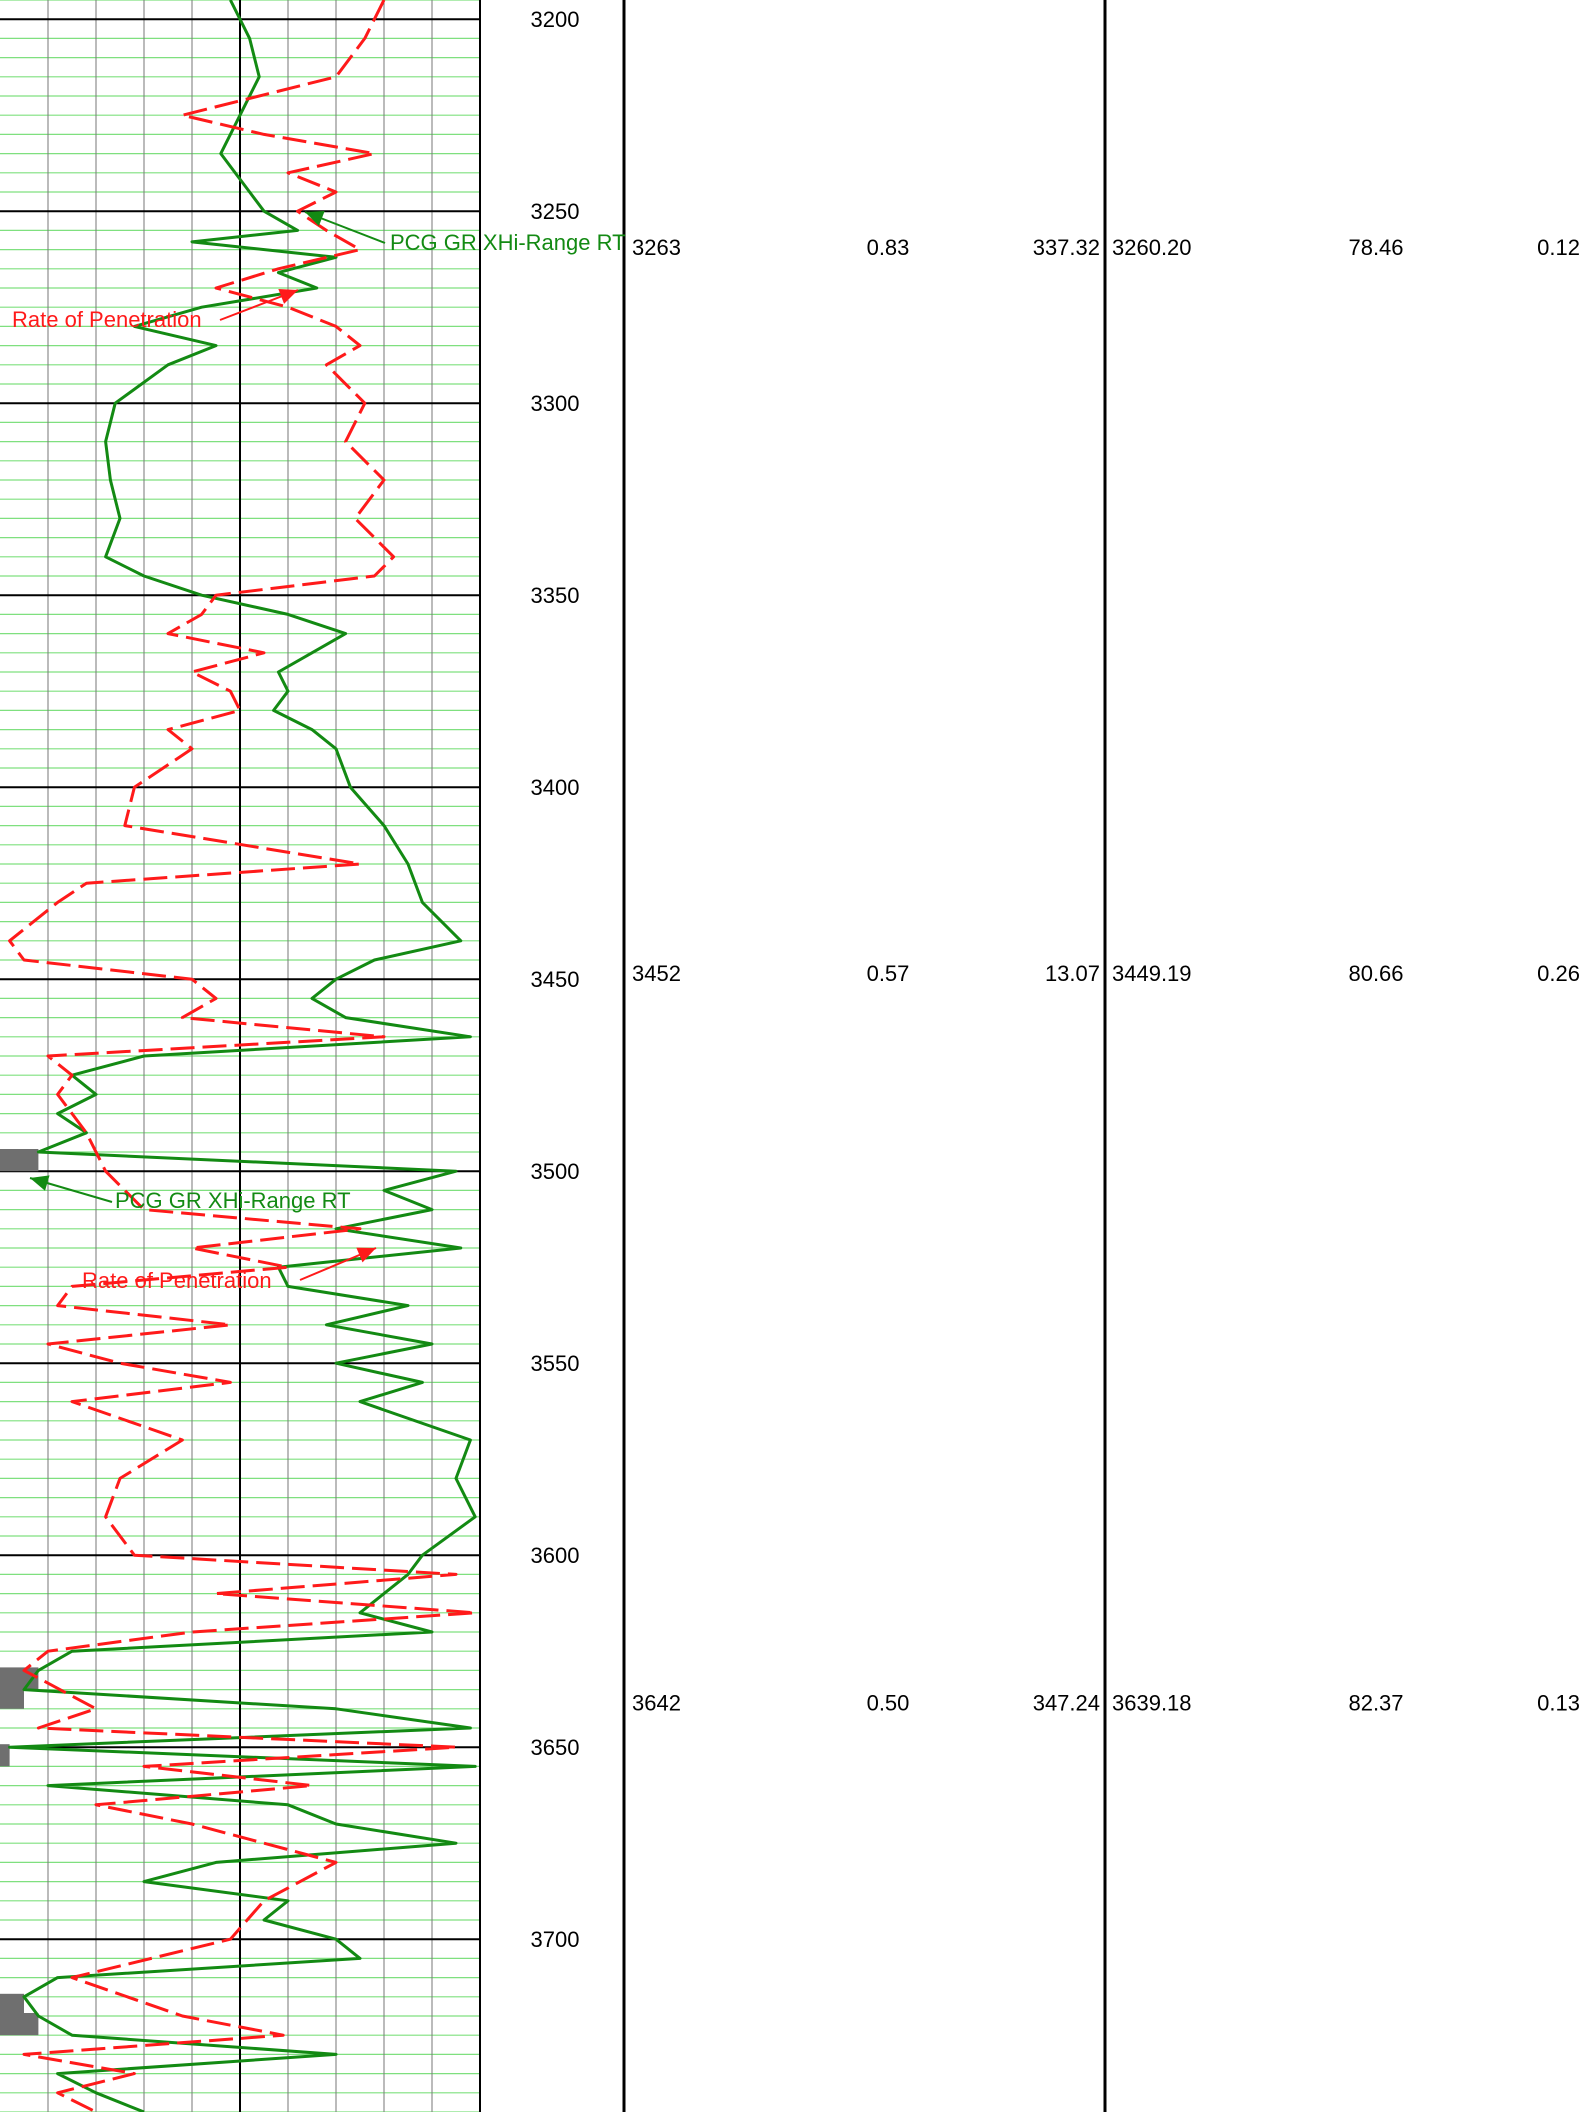 The width and height of the screenshot is (1583, 2112). I want to click on table-cell: 13.07, so click(1072, 973).